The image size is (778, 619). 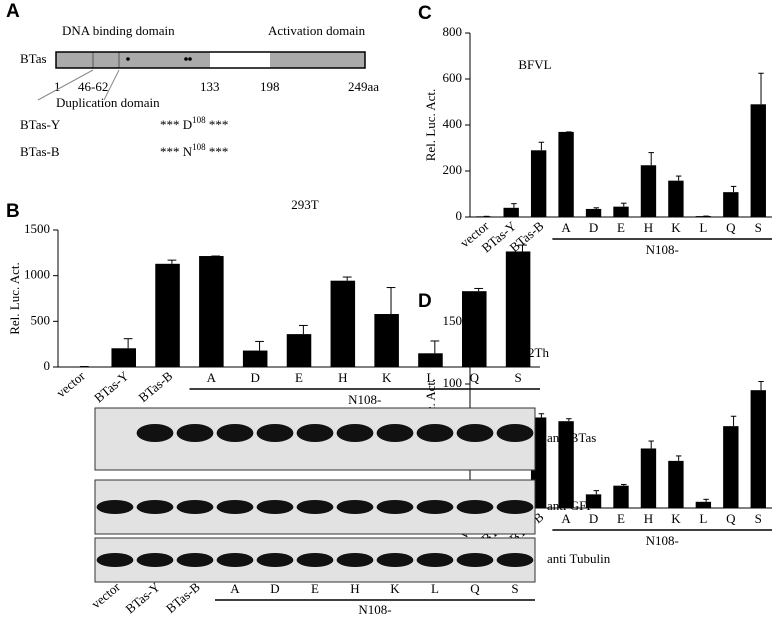 I want to click on y-tick-label: 400, so click(x=453, y=123).